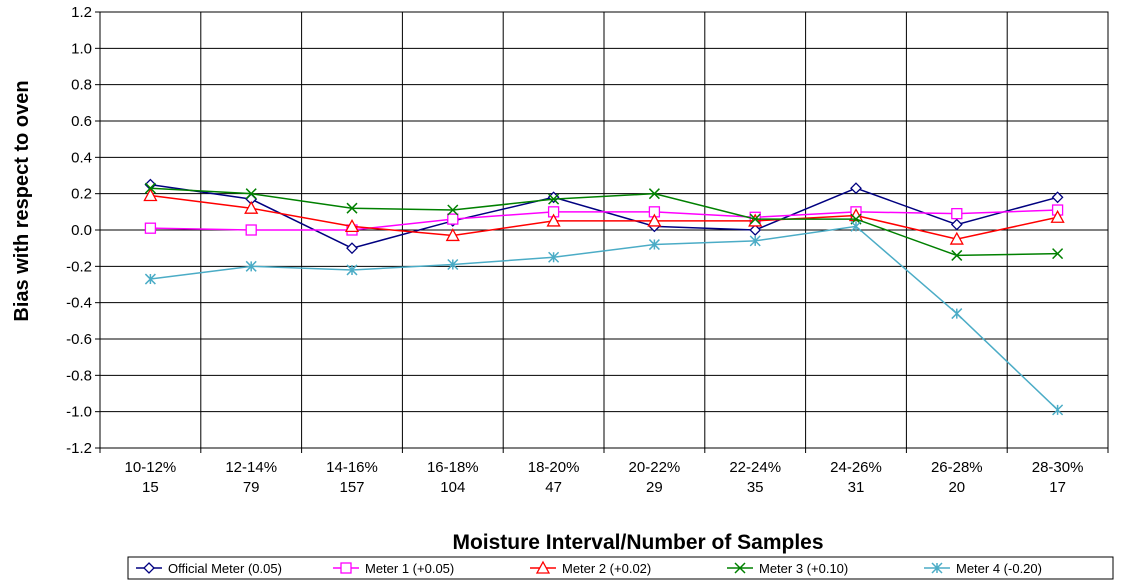 The image size is (1132, 585). I want to click on y-tick-label: 1.0, so click(81, 48).